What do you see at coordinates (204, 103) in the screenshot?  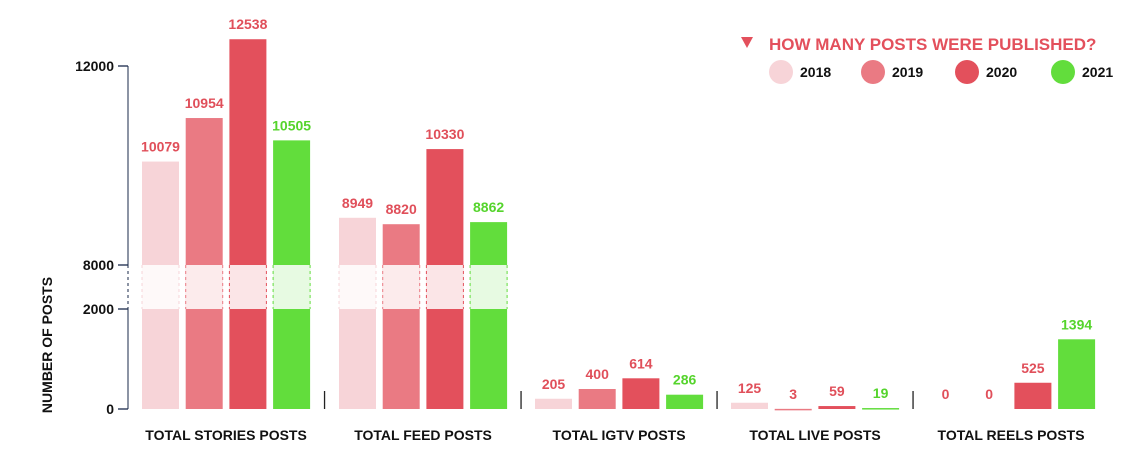 I see `data-label: 10954` at bounding box center [204, 103].